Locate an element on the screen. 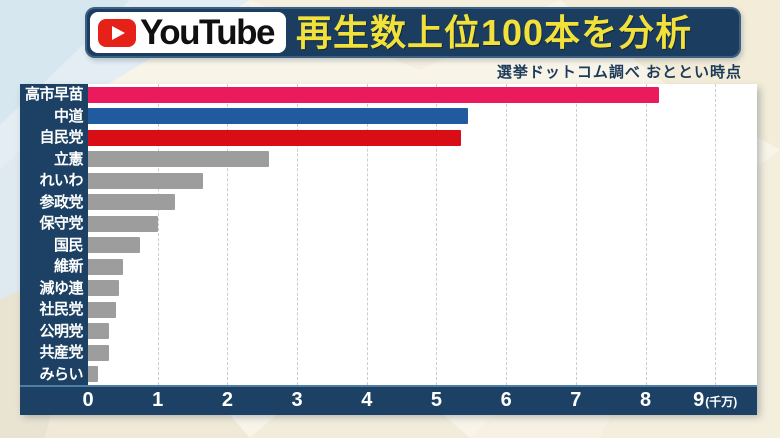 This screenshot has width=780, height=438. category-label: 減ゆ連 is located at coordinates (61, 288).